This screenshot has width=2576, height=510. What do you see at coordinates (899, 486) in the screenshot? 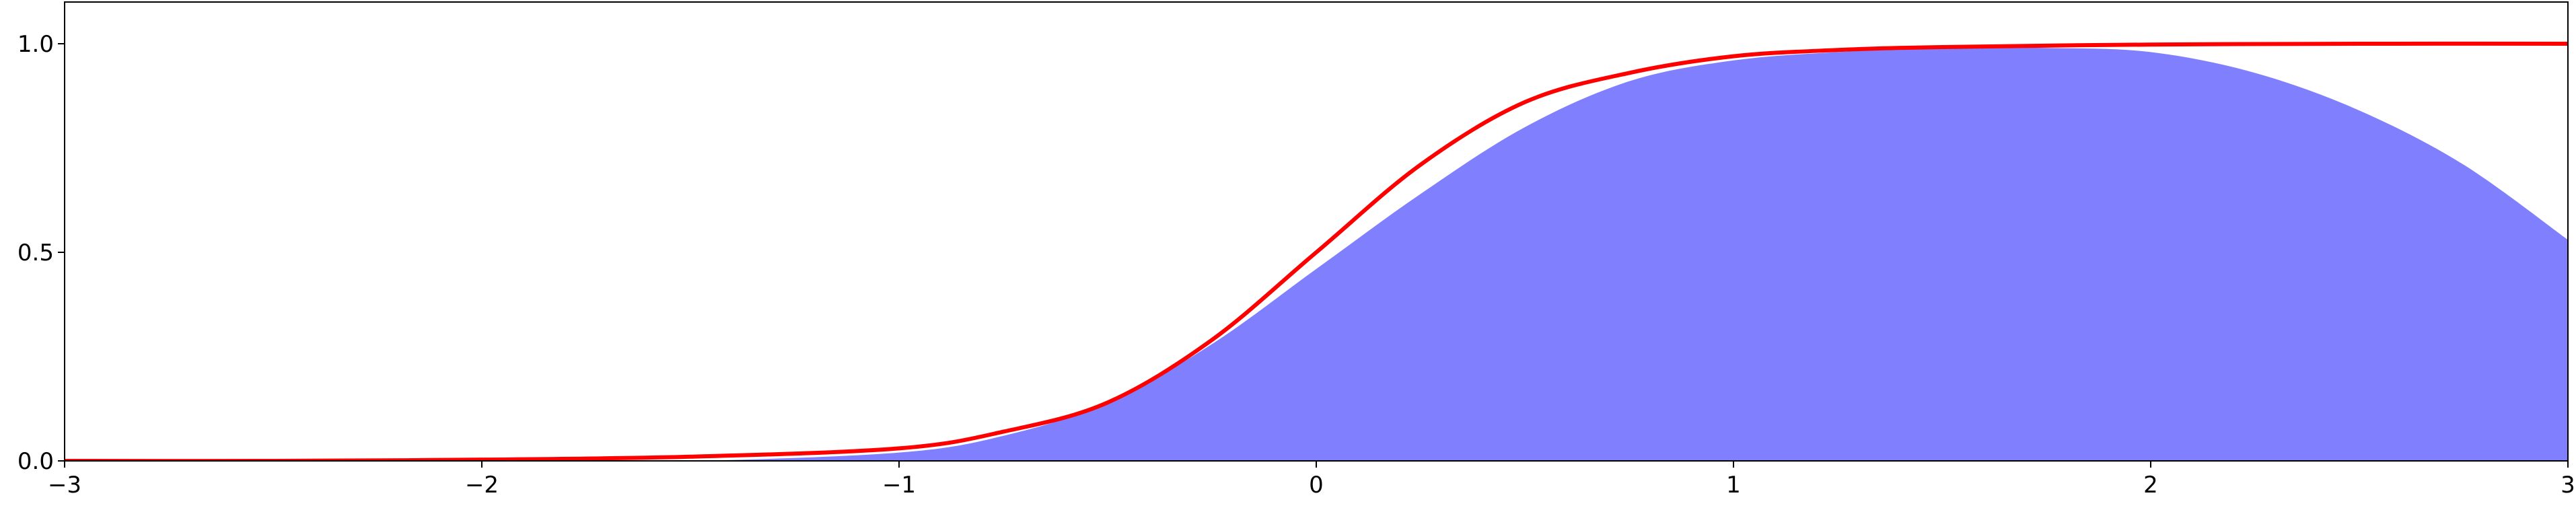
I see `x-tick-label: −1` at bounding box center [899, 486].